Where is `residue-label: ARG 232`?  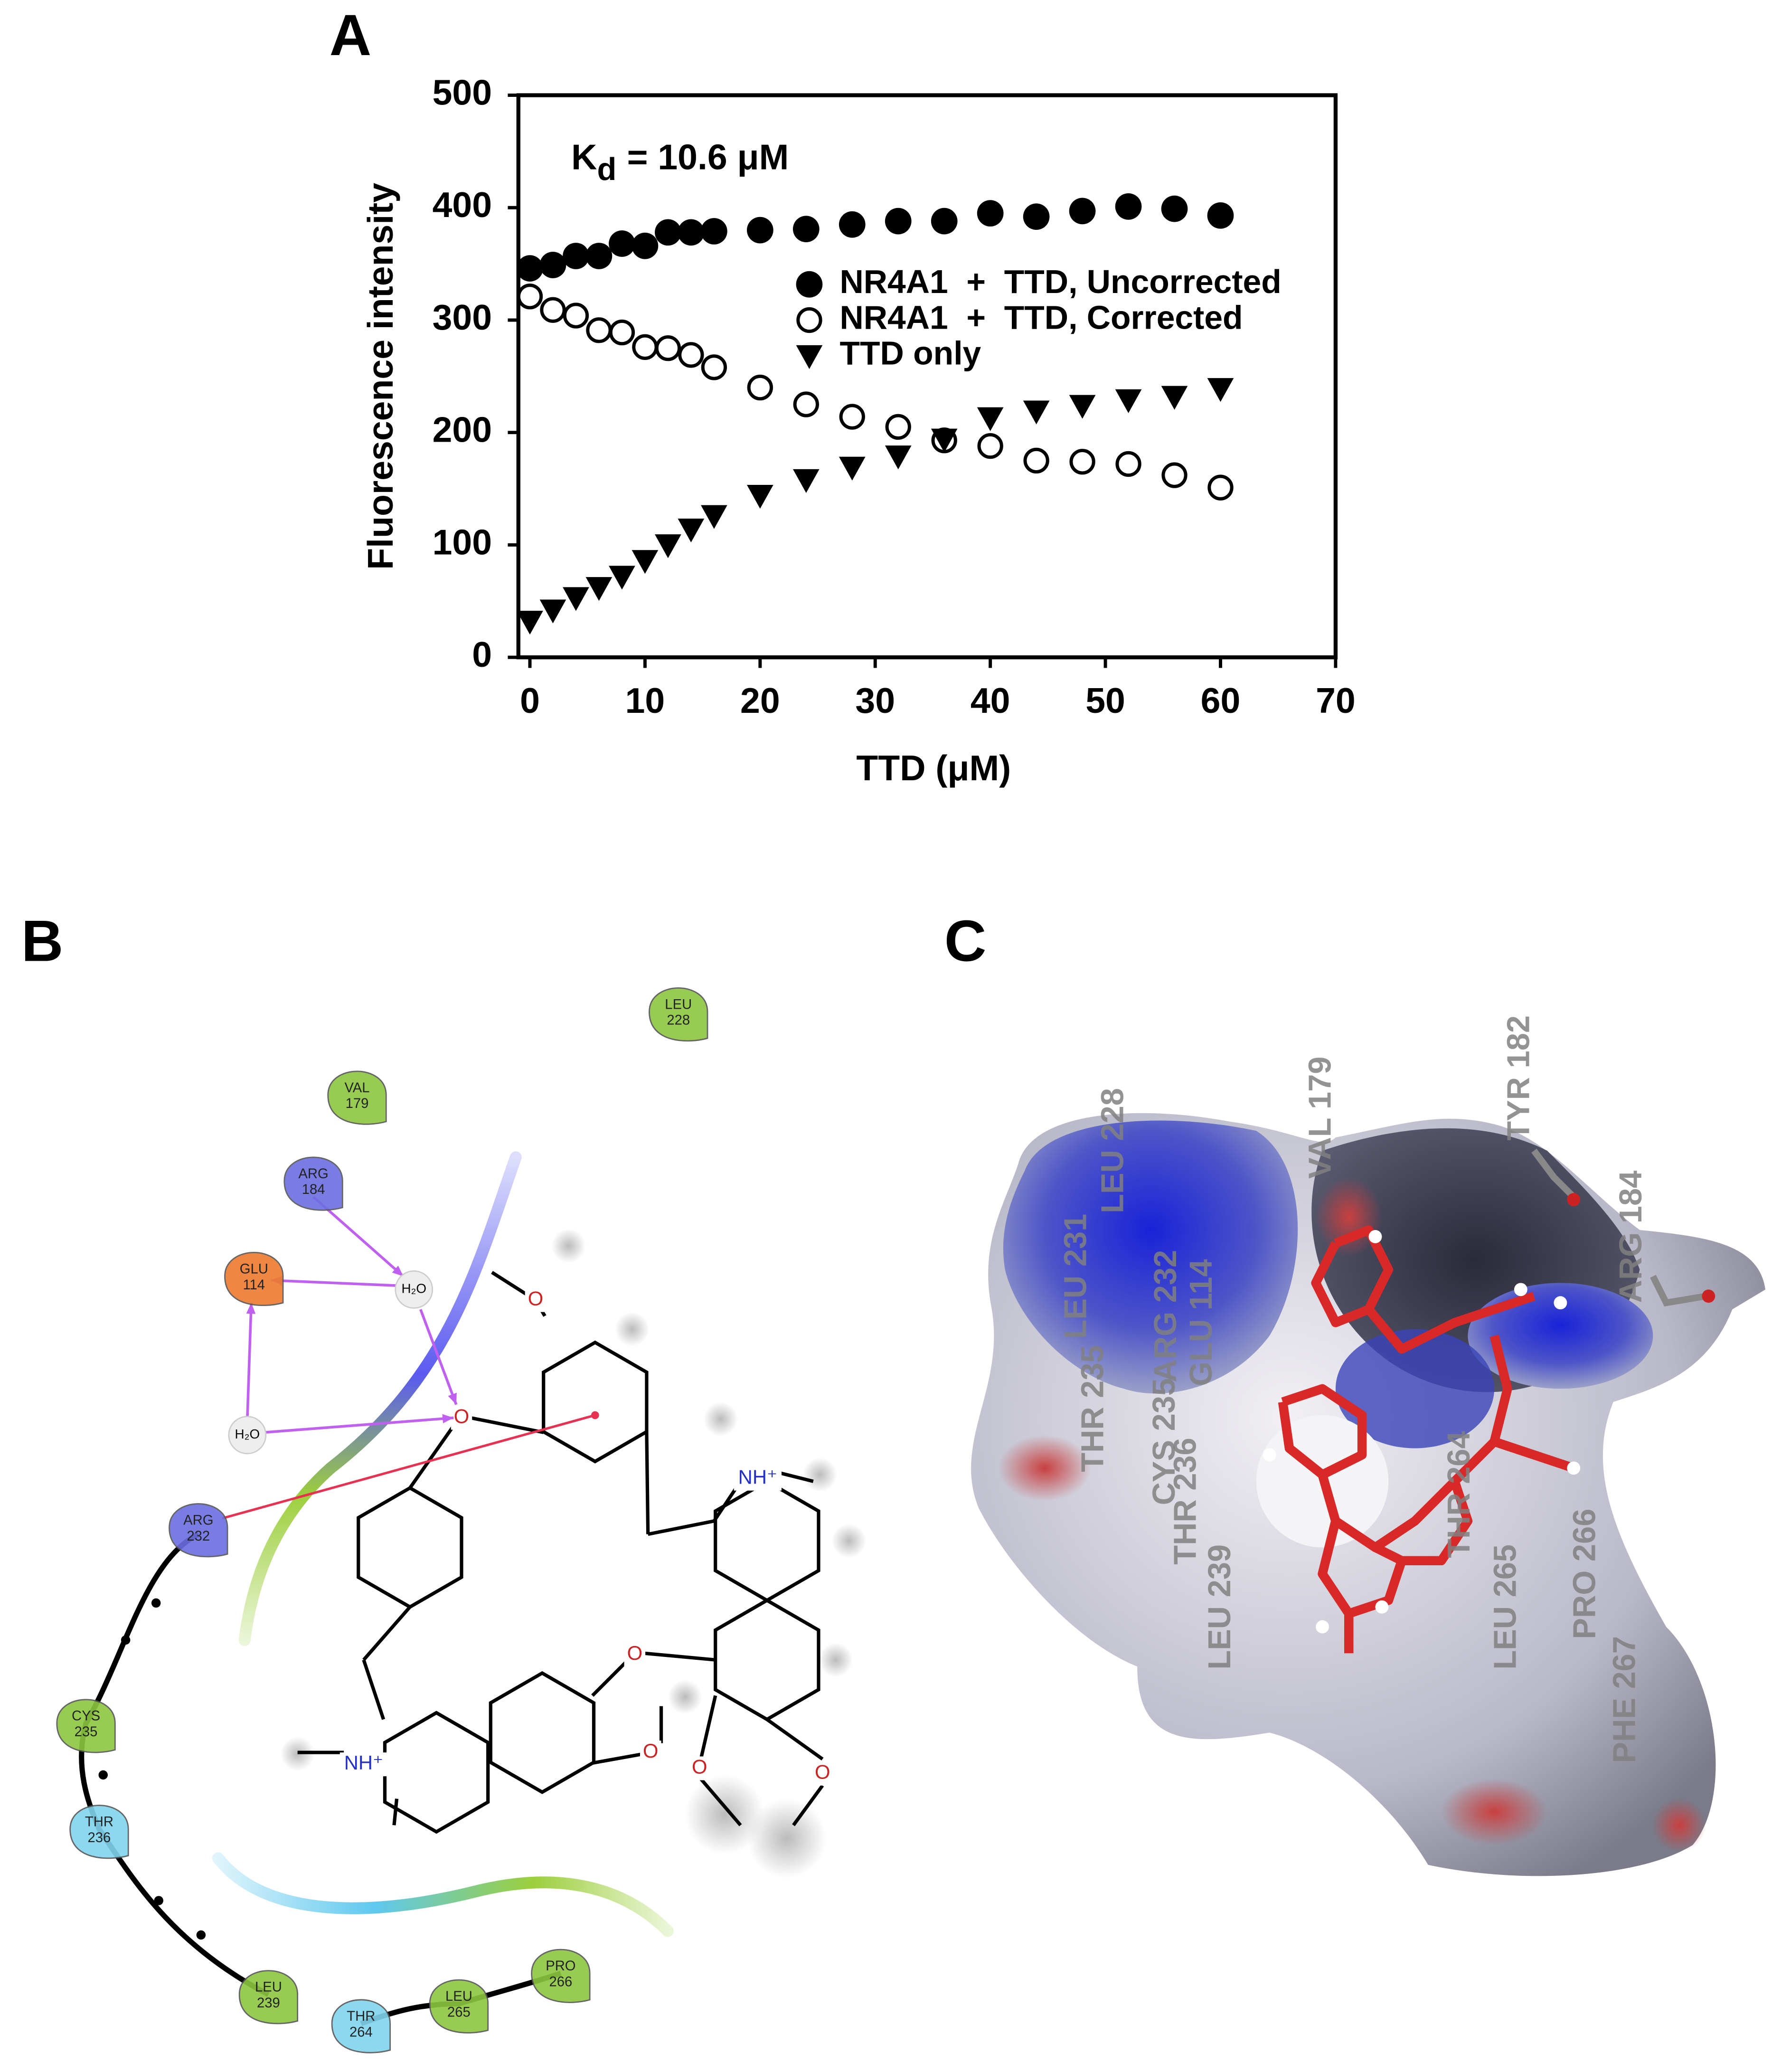 residue-label: ARG 232 is located at coordinates (1165, 1316).